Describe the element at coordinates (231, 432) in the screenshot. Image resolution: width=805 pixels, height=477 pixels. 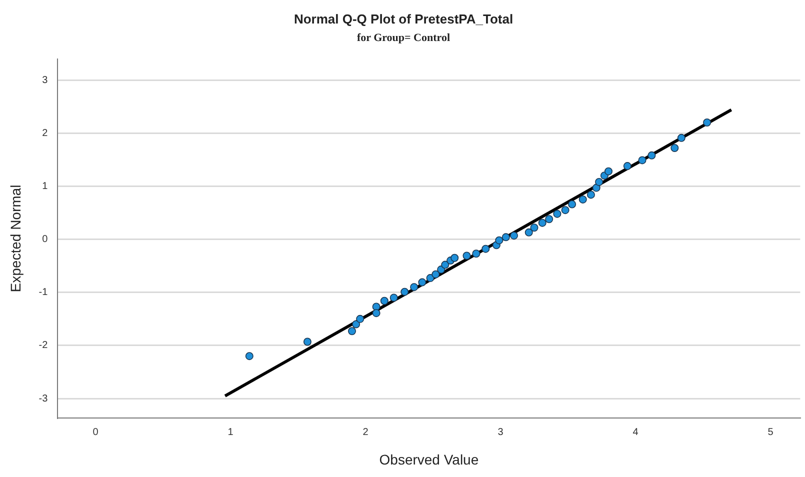
I see `x-tick-label: 1` at that location.